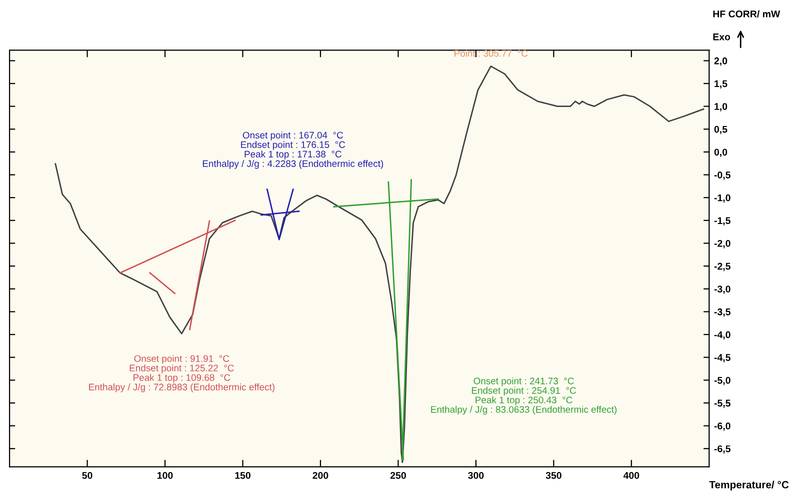 Image resolution: width=795 pixels, height=502 pixels. I want to click on annotation: Point : 305.77 °C, so click(491, 53).